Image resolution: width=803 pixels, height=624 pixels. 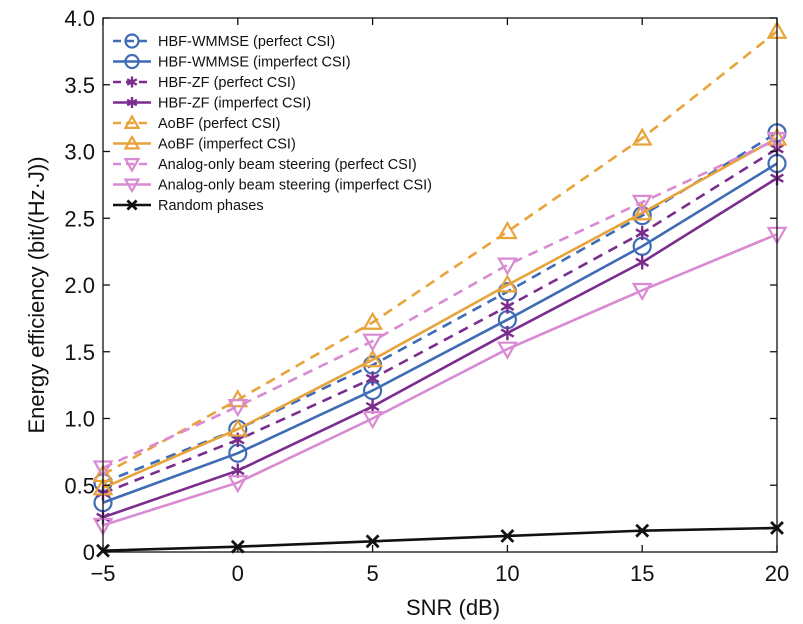 I want to click on y-tick-label: 4.0, so click(x=79, y=18).